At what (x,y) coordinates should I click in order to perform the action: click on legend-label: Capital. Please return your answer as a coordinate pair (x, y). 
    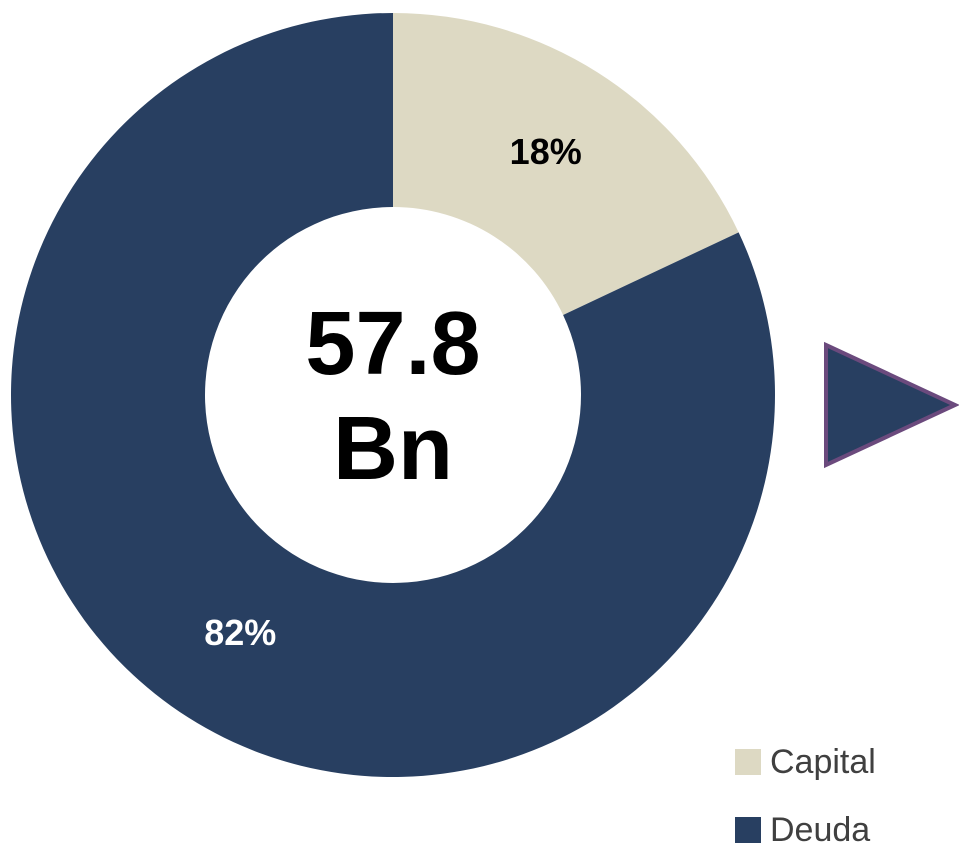
    Looking at the image, I should click on (823, 762).